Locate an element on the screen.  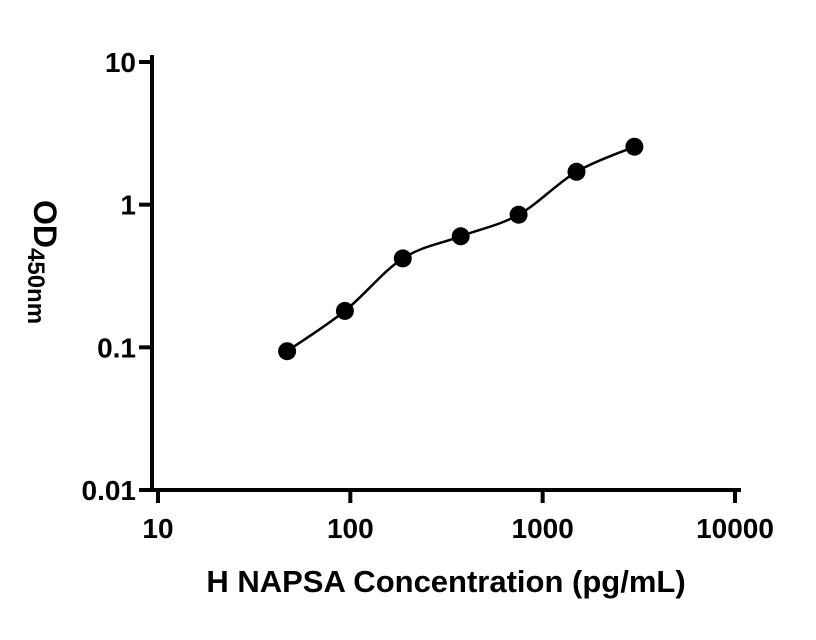
y-tick-label: 0.1 is located at coordinates (116, 347).